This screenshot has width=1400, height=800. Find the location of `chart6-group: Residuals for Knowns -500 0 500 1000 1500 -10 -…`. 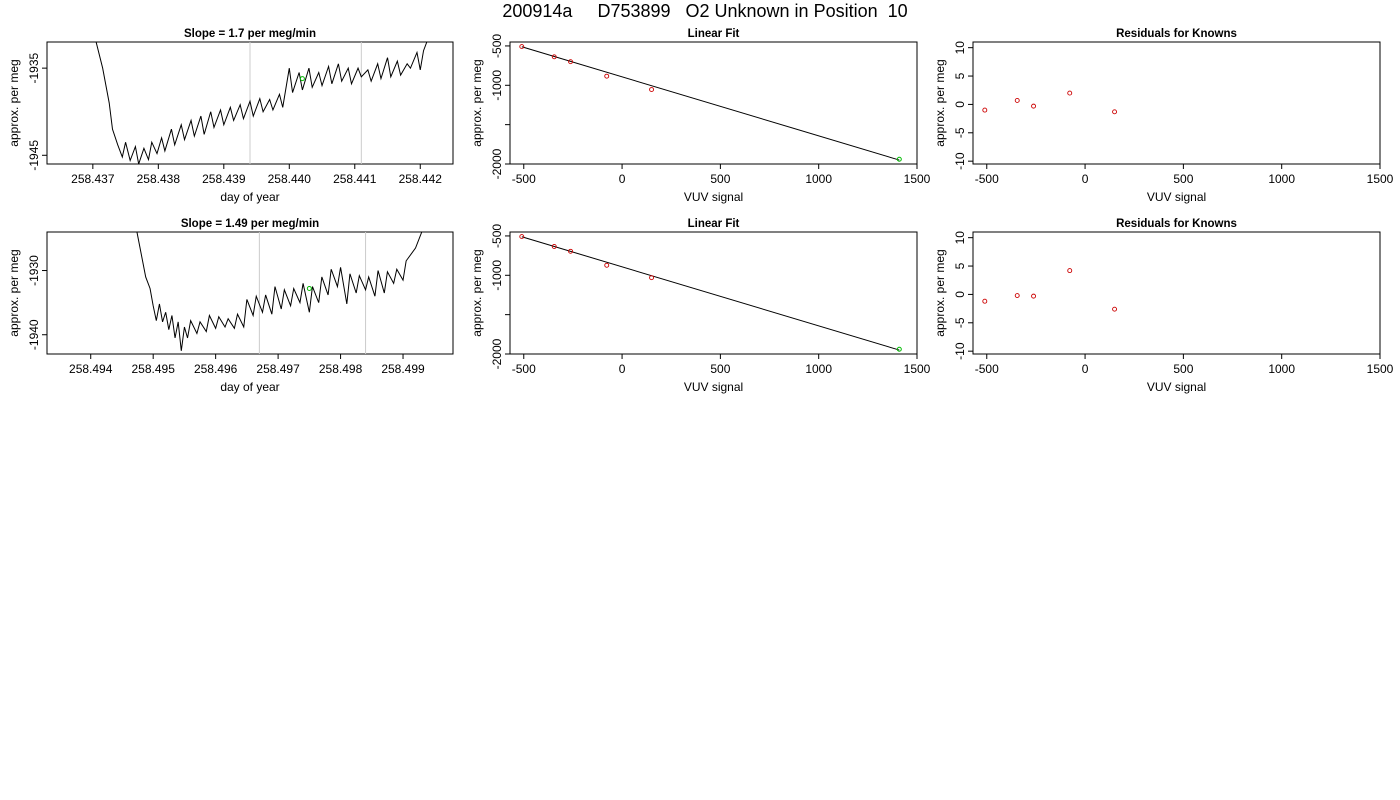

chart6-group: Residuals for Knowns -500 0 500 1000 1500 -10 -… is located at coordinates (1163, 306).